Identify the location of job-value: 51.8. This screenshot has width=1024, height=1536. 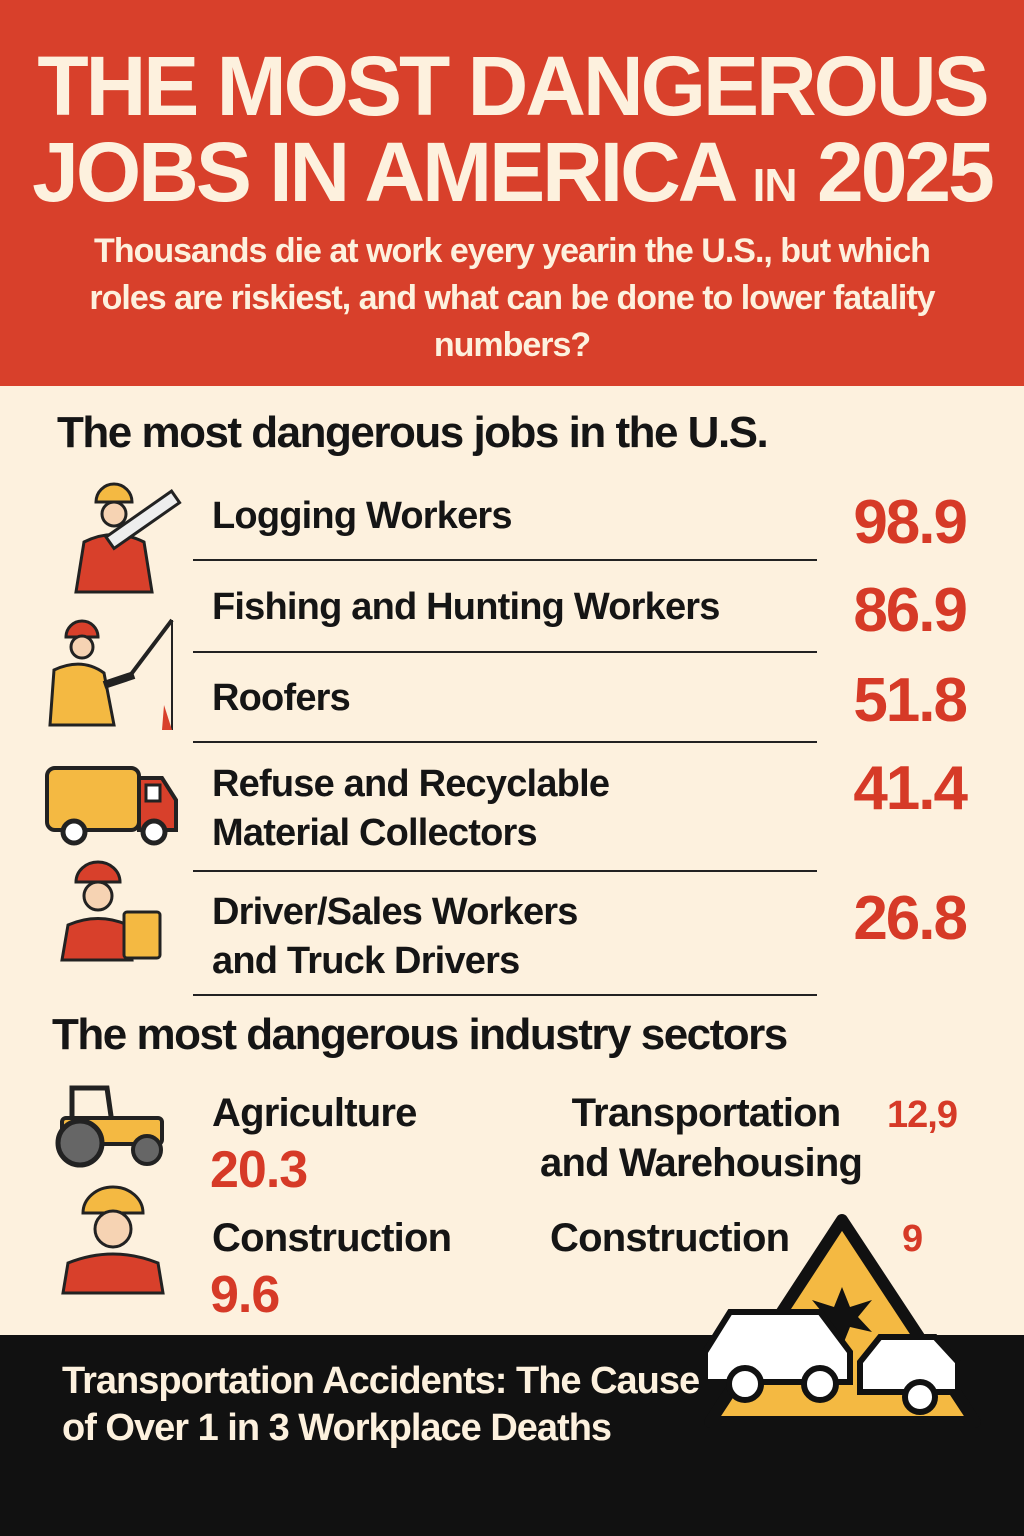
(910, 700).